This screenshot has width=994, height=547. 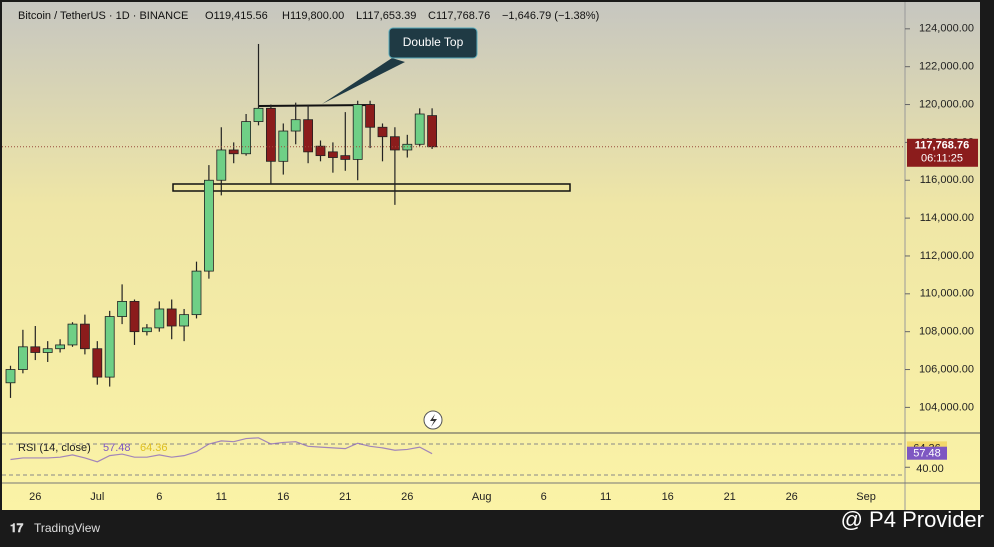 I want to click on branding: TradingView, so click(x=67, y=528).